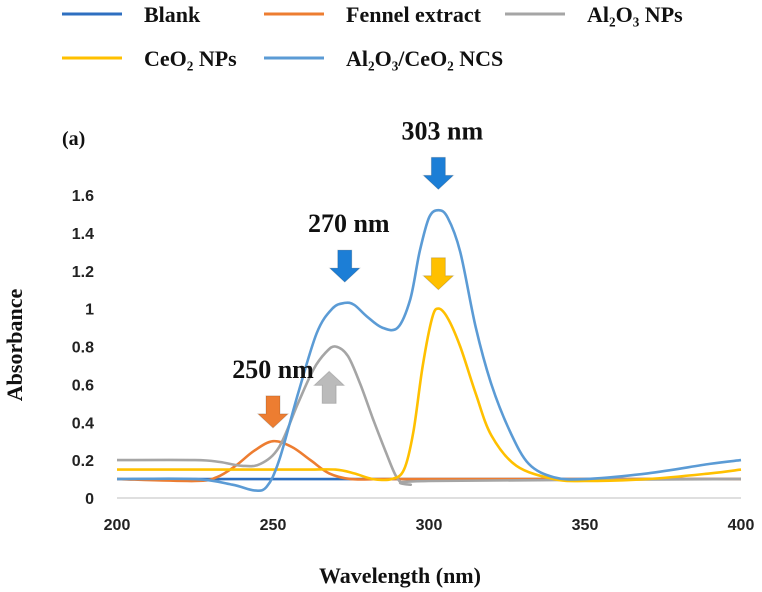  I want to click on legend-item-blank: Blank, so click(131, 14).